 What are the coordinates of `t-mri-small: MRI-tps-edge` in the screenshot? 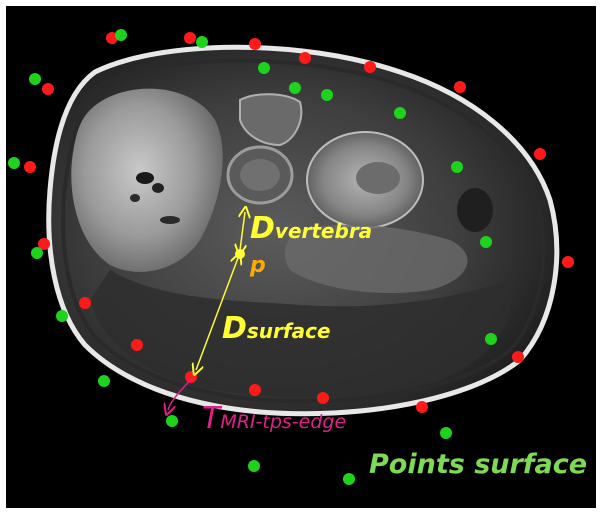 It's located at (283, 422).